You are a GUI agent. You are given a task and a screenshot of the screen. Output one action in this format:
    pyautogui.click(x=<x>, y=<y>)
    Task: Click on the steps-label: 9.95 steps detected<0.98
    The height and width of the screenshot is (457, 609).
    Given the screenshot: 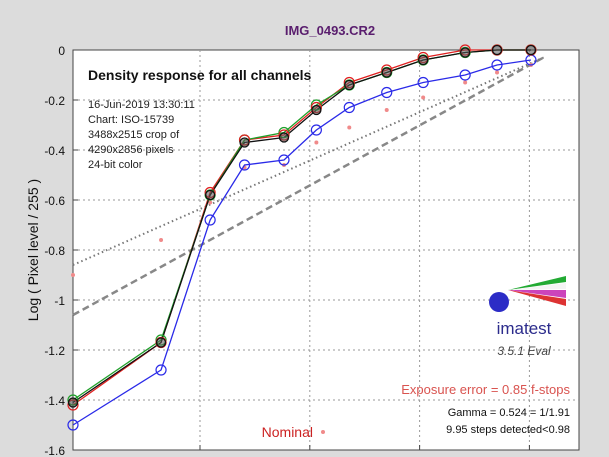 What is the action you would take?
    pyautogui.click(x=508, y=430)
    